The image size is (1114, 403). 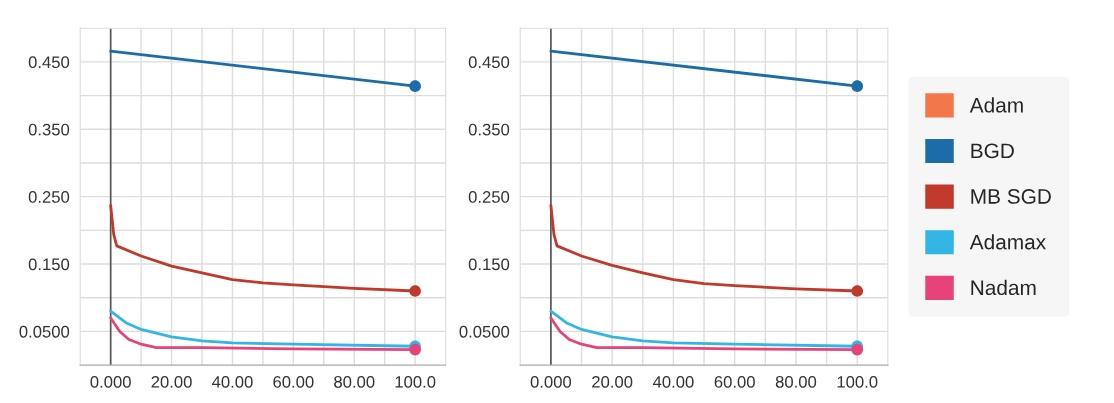 What do you see at coordinates (996, 105) in the screenshot?
I see `legend-label: Adam` at bounding box center [996, 105].